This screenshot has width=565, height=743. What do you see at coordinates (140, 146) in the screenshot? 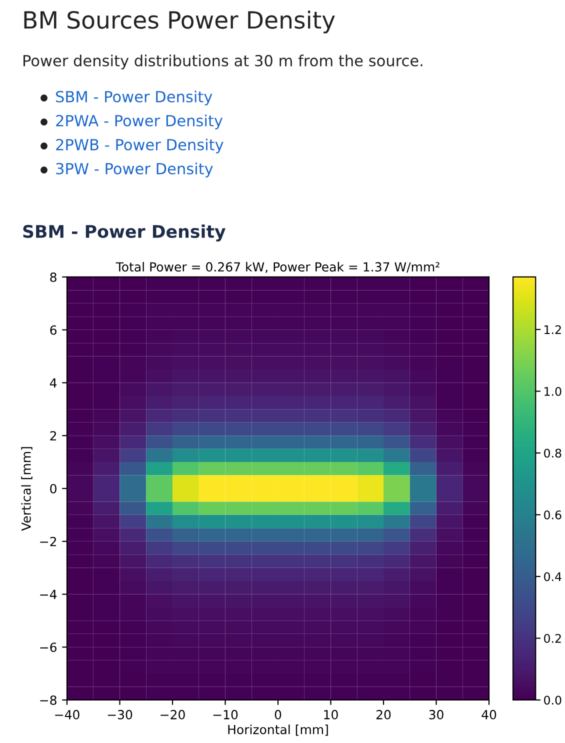
I see `text: 2PWB - Power Density` at bounding box center [140, 146].